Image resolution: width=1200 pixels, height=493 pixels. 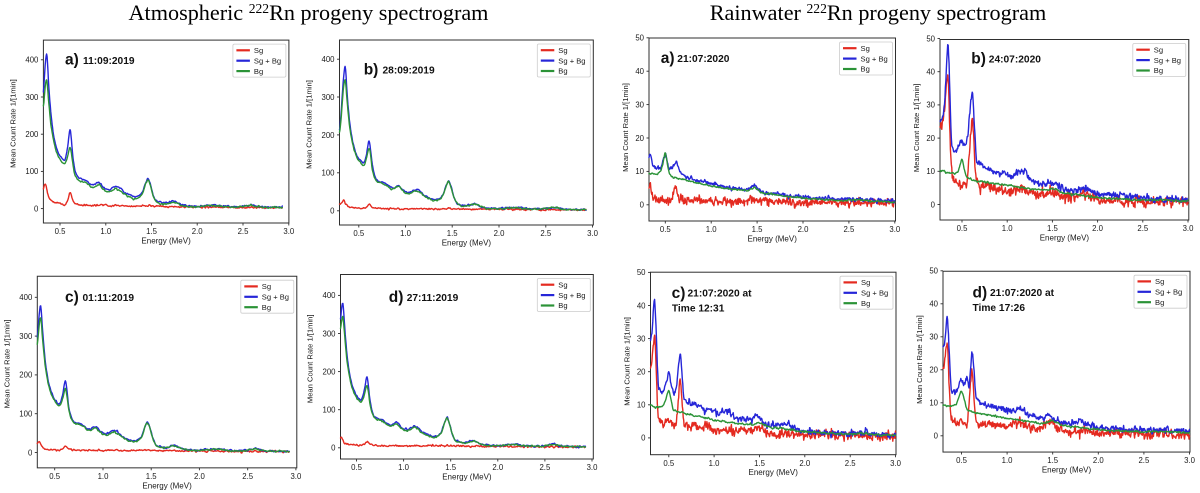 I want to click on svg-text: a), so click(x=72, y=60).